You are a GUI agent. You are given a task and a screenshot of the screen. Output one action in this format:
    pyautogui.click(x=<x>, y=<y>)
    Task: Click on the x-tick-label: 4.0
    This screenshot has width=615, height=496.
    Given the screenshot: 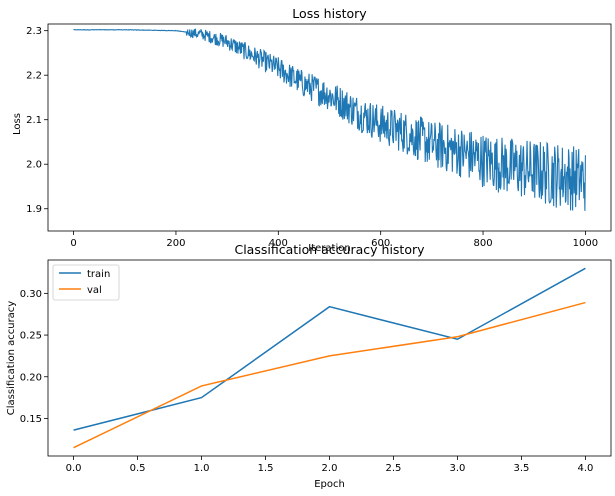 What is the action you would take?
    pyautogui.click(x=585, y=468)
    